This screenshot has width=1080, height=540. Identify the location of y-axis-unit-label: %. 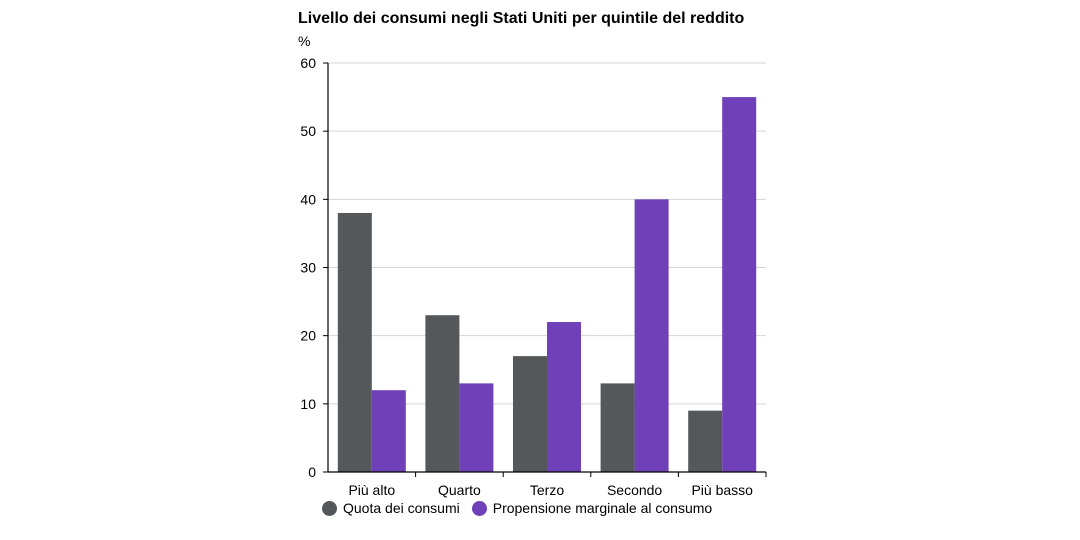
(304, 41).